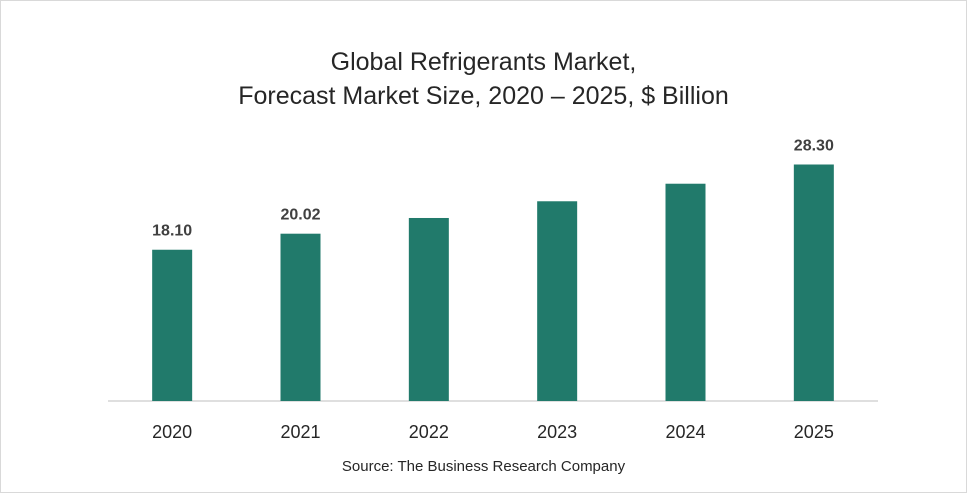 This screenshot has height=493, width=967. What do you see at coordinates (483, 466) in the screenshot?
I see `chart-source: Source: The Business Research Company` at bounding box center [483, 466].